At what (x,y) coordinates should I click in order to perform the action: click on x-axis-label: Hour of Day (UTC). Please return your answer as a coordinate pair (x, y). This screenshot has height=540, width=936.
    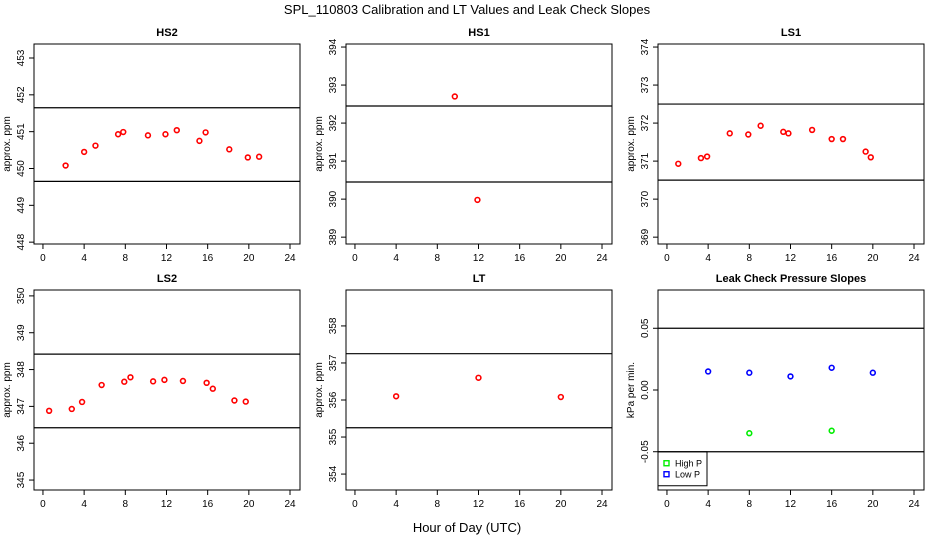
    Looking at the image, I should click on (467, 527).